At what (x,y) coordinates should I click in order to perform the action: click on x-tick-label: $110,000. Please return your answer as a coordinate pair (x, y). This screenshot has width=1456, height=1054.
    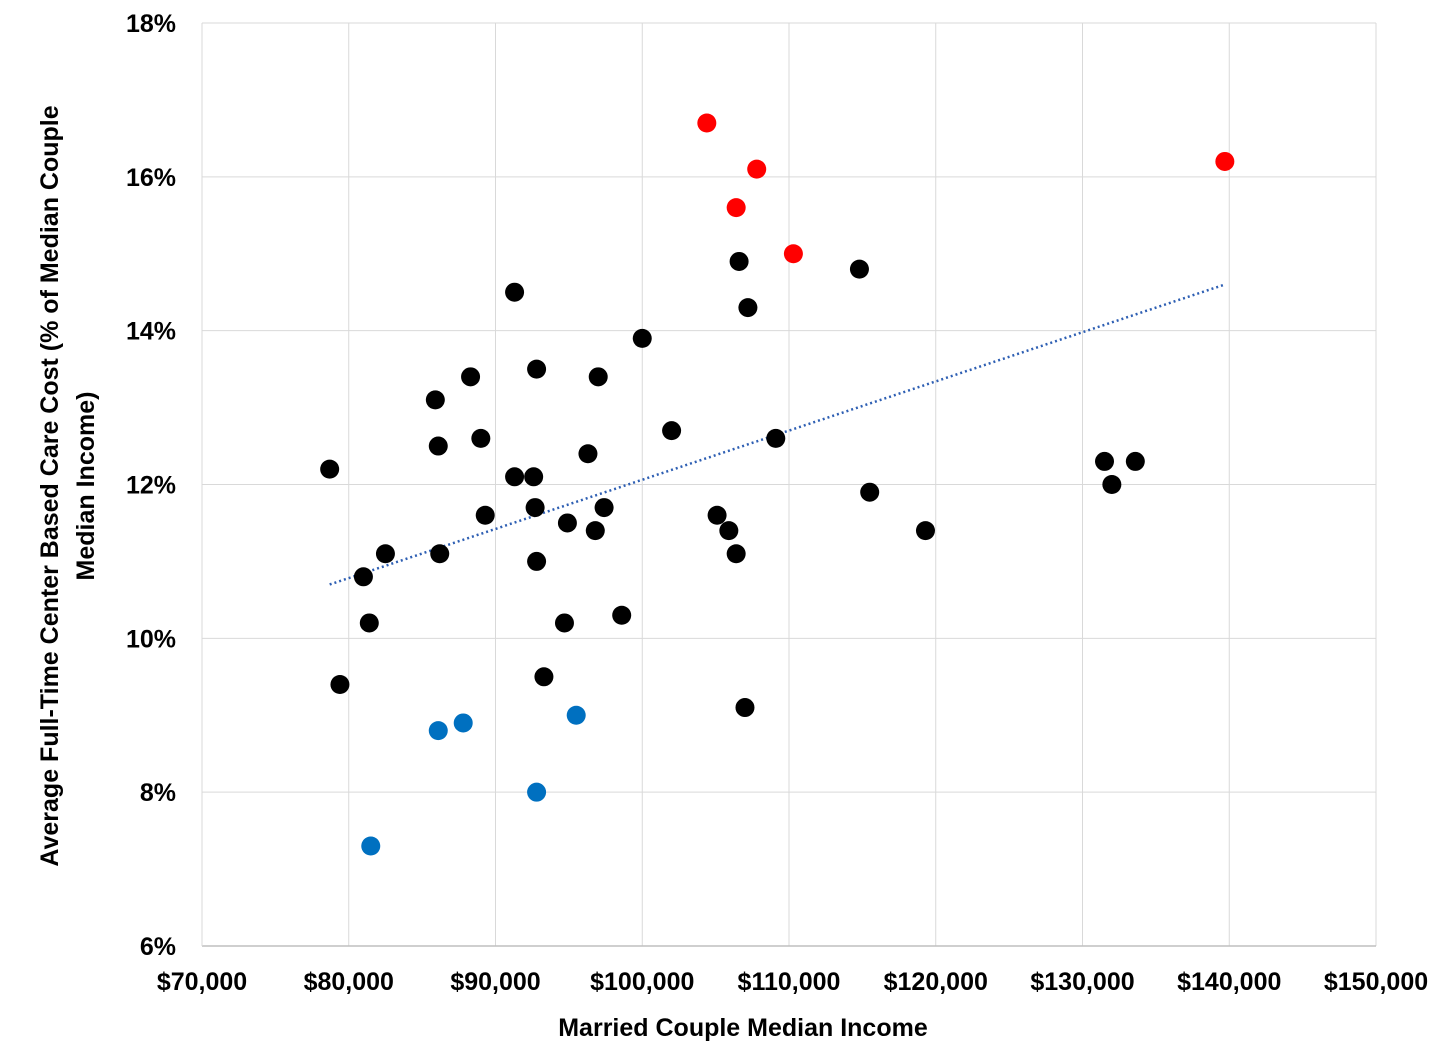
    Looking at the image, I should click on (789, 982).